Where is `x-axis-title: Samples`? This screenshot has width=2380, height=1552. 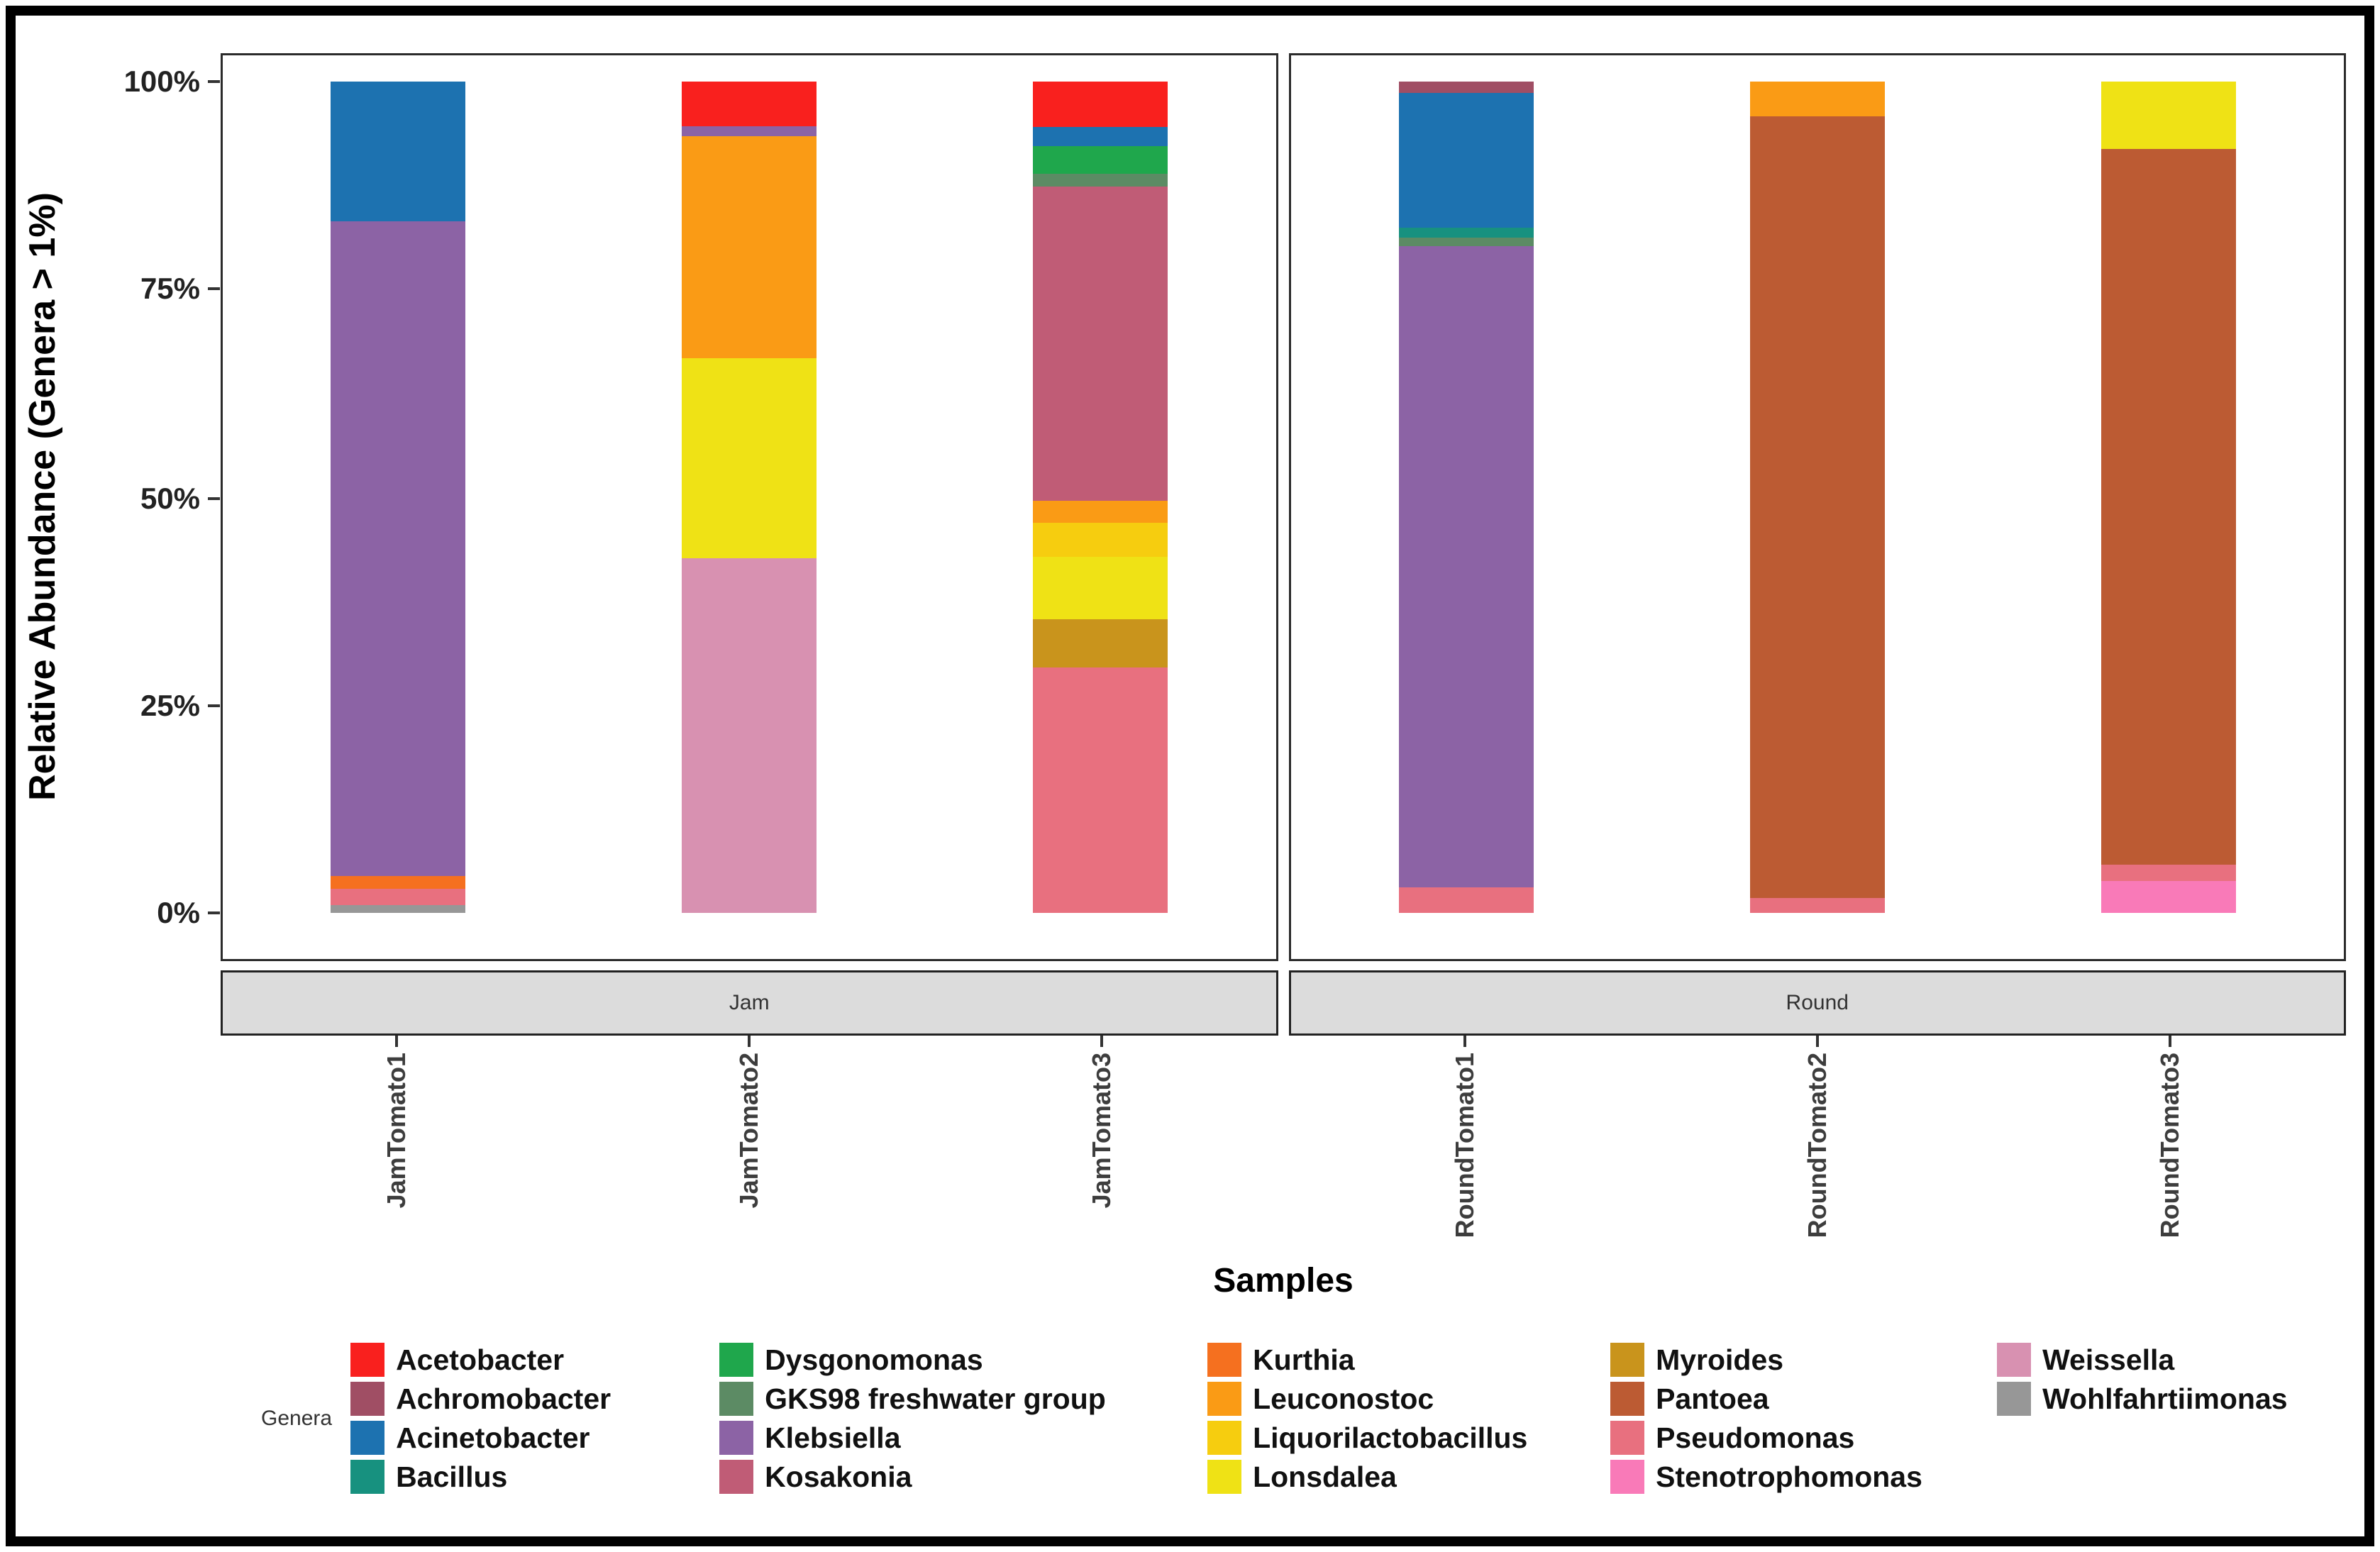 x-axis-title: Samples is located at coordinates (1284, 1280).